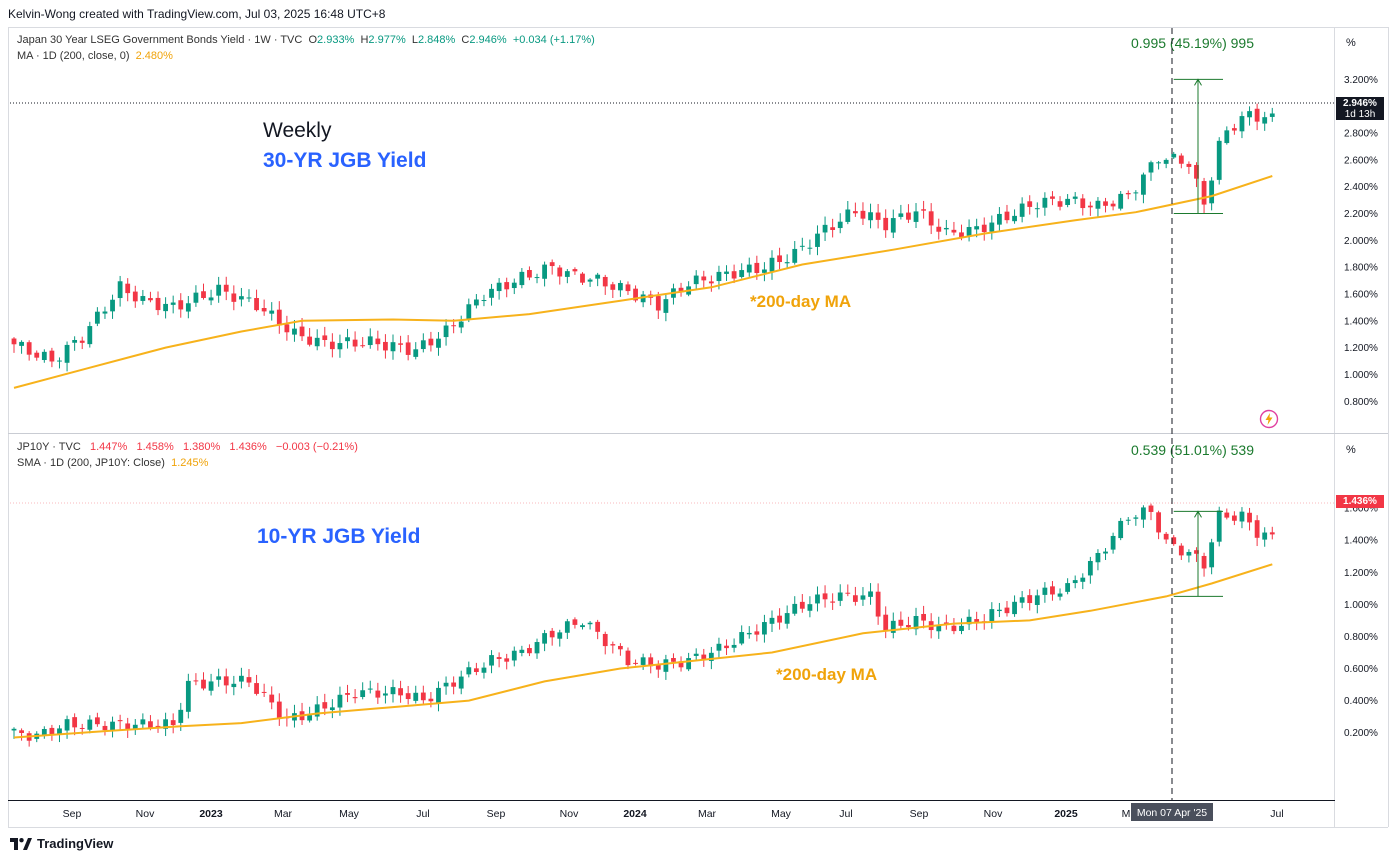  Describe the element at coordinates (61, 843) in the screenshot. I see `tradingview-logo: TradingView` at that location.